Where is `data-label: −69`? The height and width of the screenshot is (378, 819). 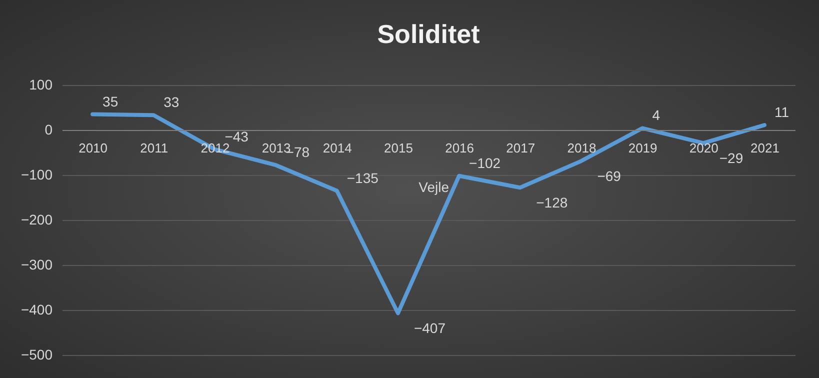 data-label: −69 is located at coordinates (609, 176).